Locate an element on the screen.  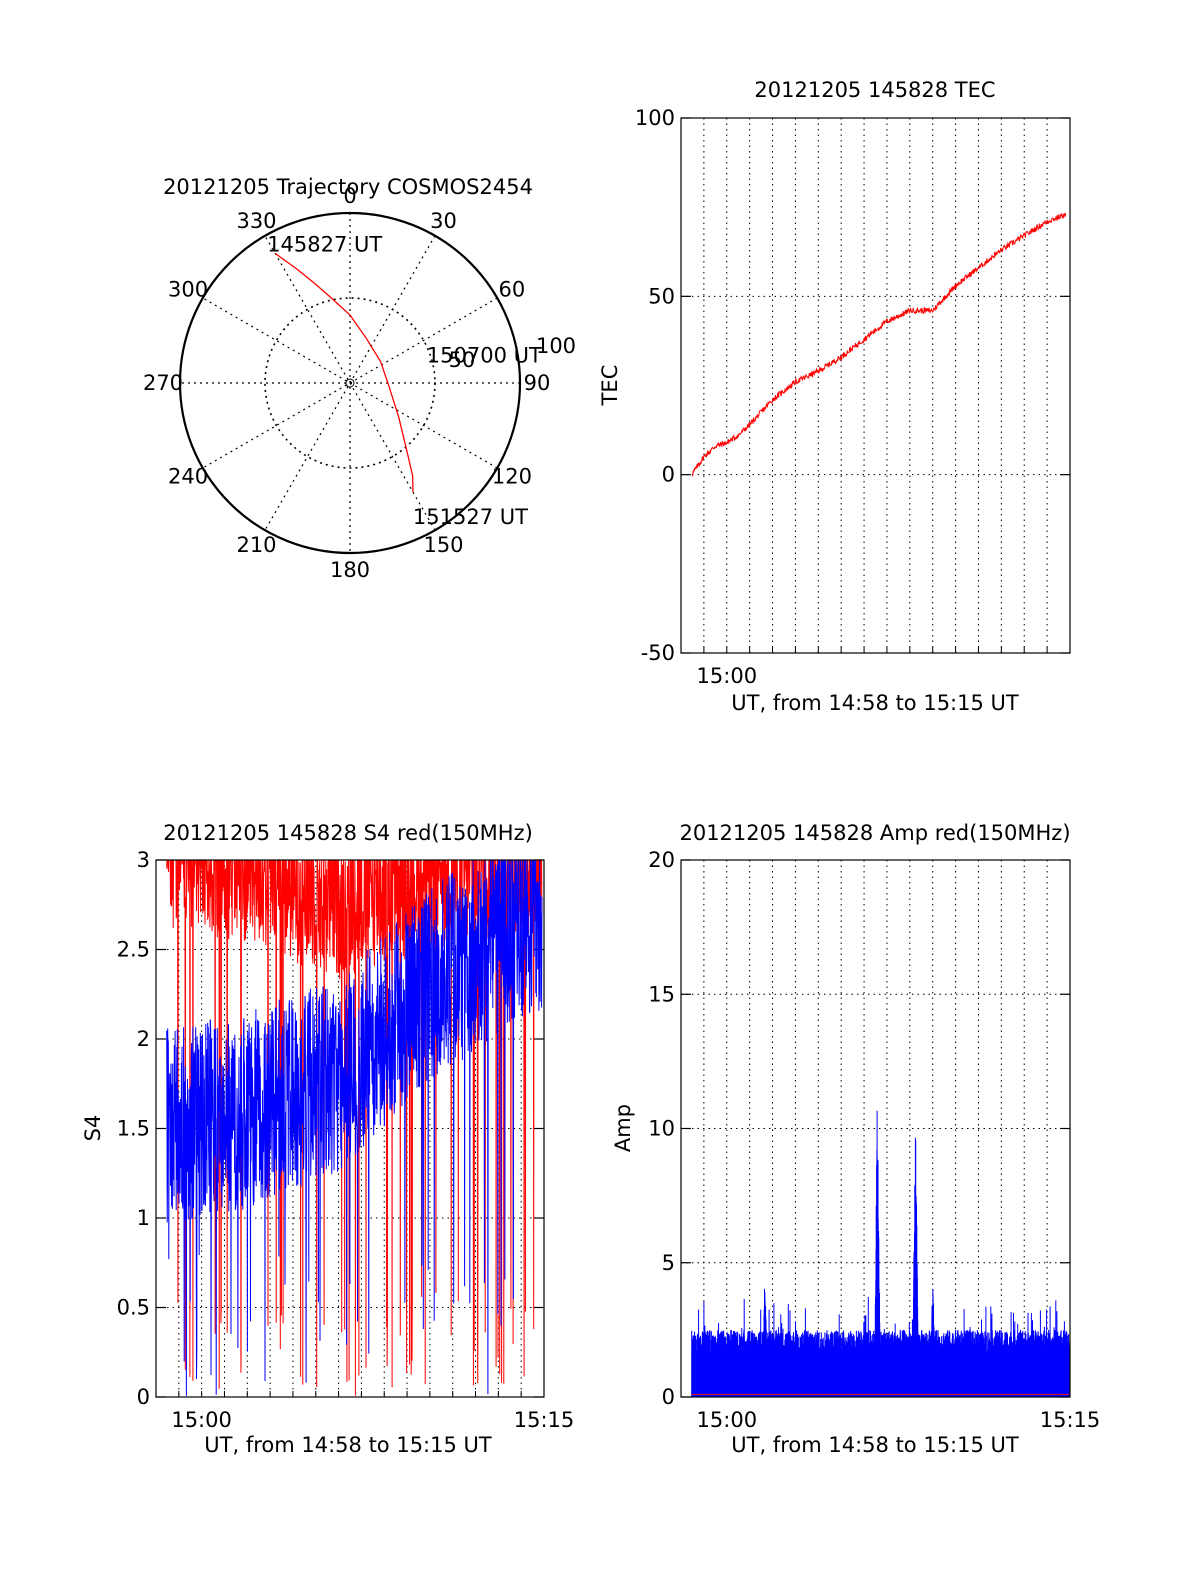
y-tick-label: -50 is located at coordinates (658, 653).